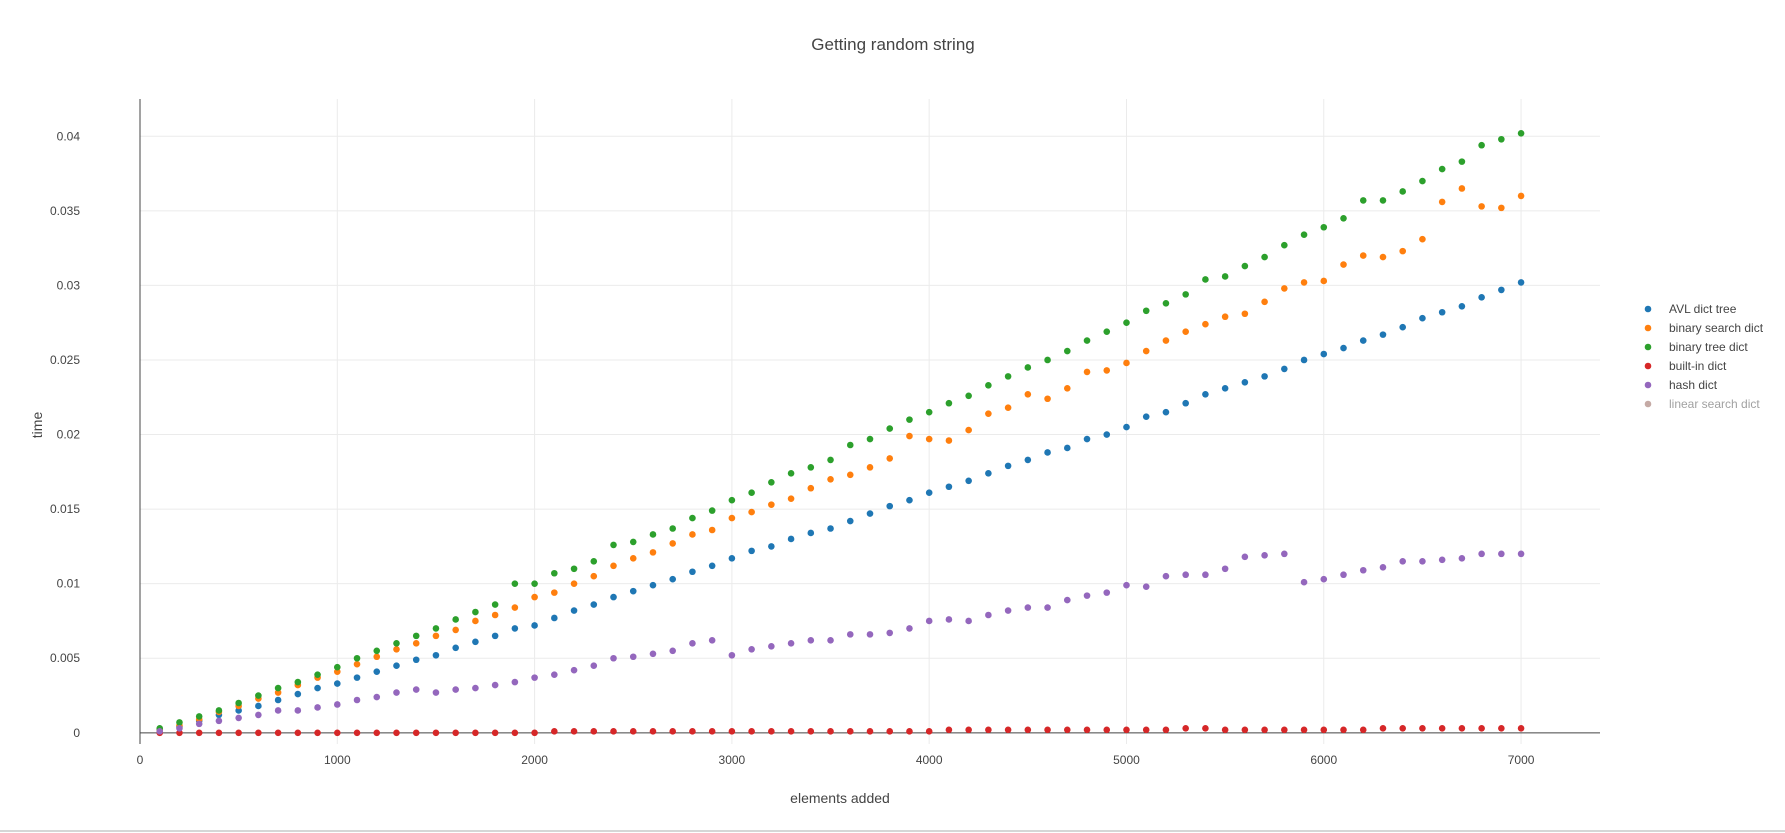 The height and width of the screenshot is (833, 1785). Describe the element at coordinates (337, 760) in the screenshot. I see `x-tick-label: 1000` at that location.